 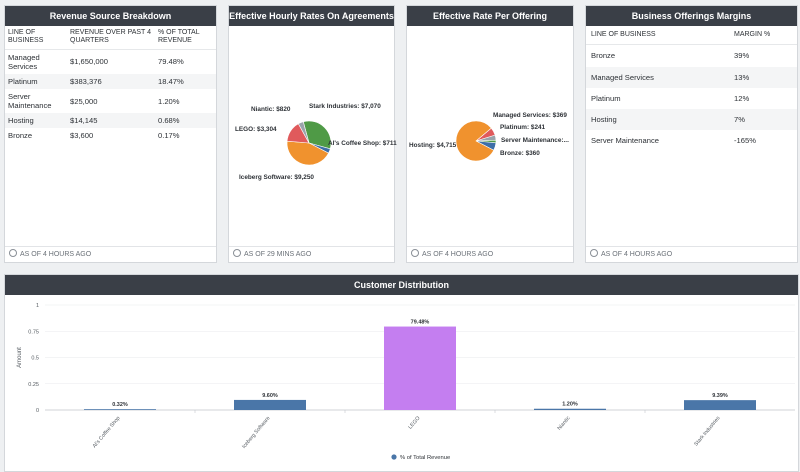 I want to click on table-row: Hosting 7%, so click(x=691, y=119).